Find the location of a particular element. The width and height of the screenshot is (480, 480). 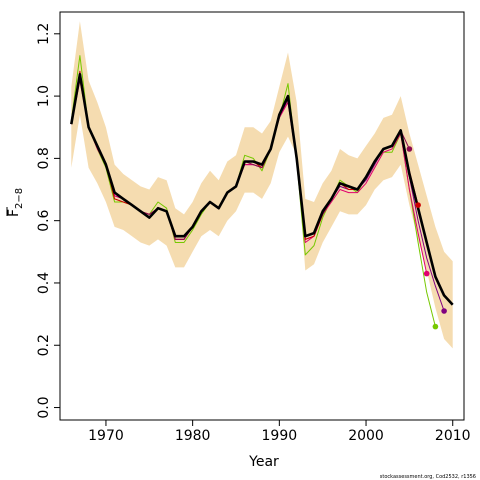

footnote: stockassessment.org, Cod2532, r1356 is located at coordinates (428, 477).